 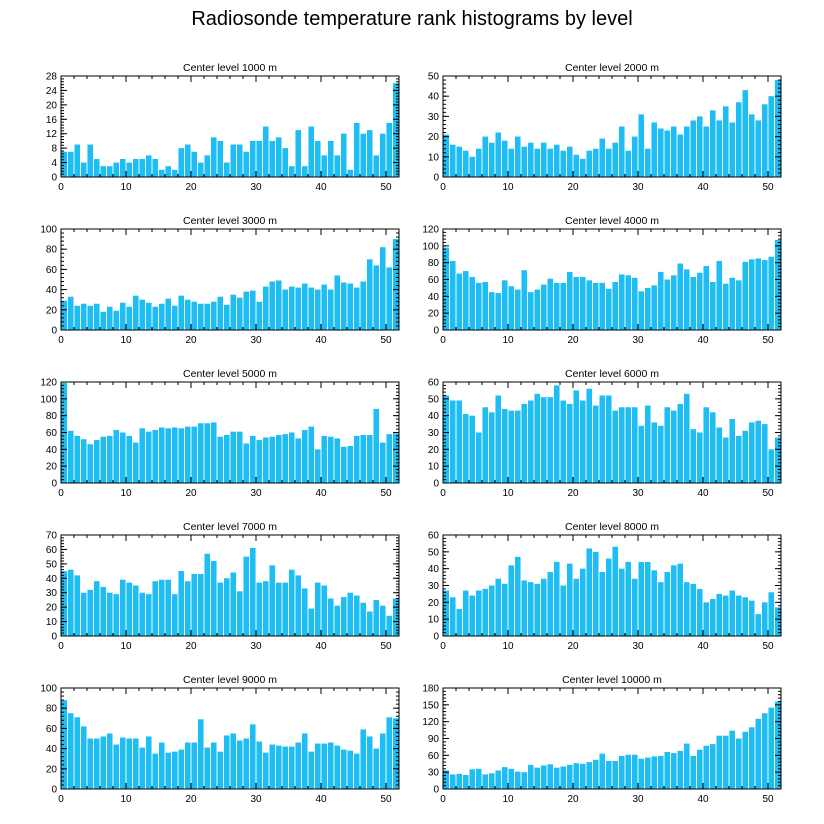 What do you see at coordinates (52, 250) in the screenshot?
I see `y-tick-label: 80` at bounding box center [52, 250].